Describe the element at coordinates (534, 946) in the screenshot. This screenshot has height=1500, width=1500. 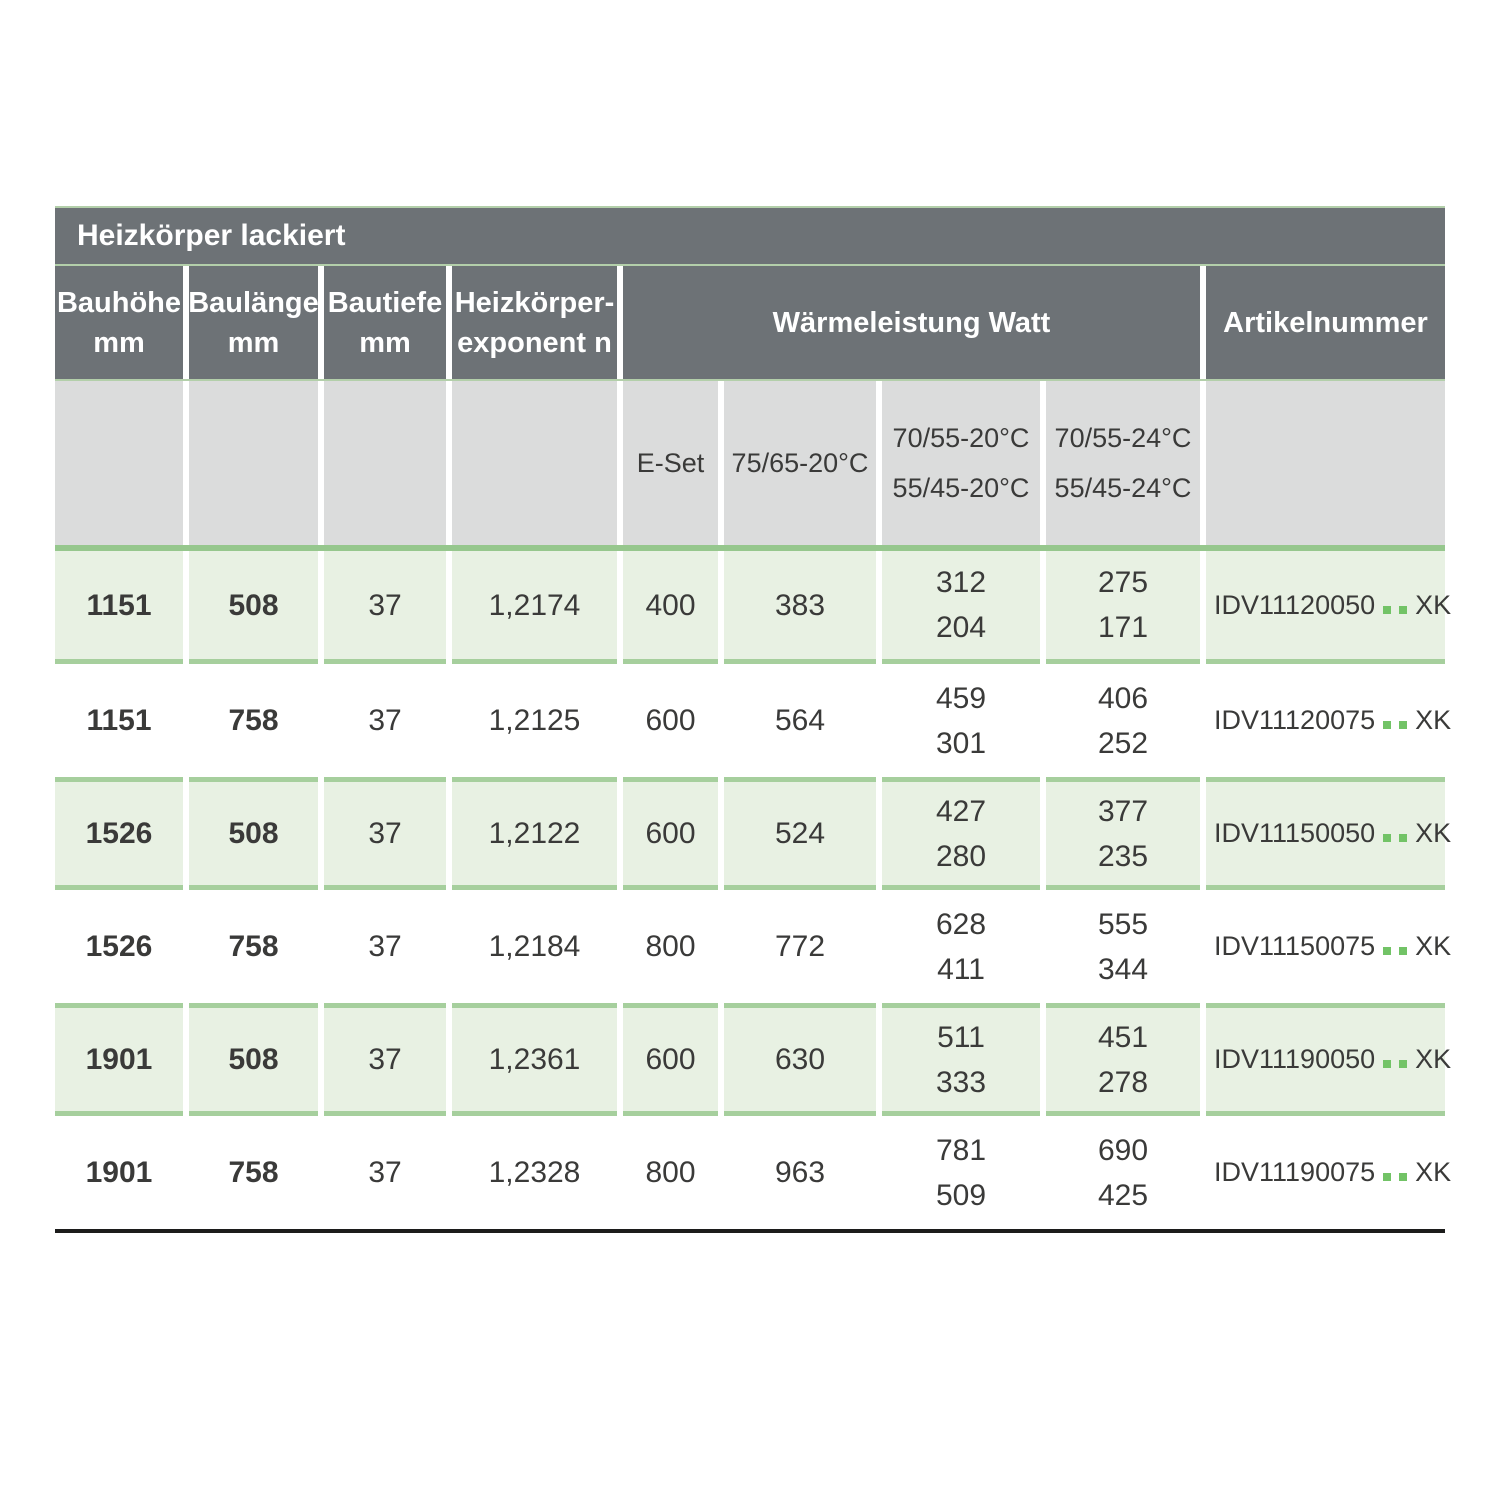
I see `cell-exponent-value: 1,2184` at that location.